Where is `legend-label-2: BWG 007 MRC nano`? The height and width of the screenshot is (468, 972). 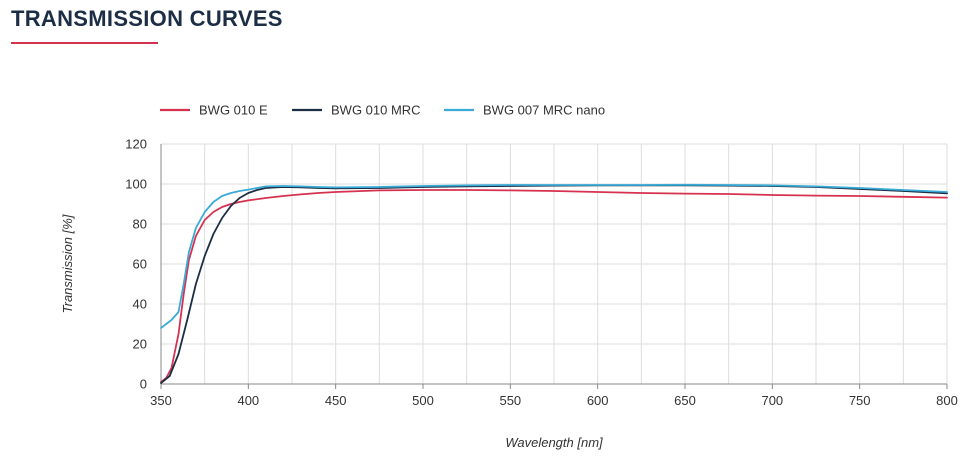
legend-label-2: BWG 007 MRC nano is located at coordinates (544, 110).